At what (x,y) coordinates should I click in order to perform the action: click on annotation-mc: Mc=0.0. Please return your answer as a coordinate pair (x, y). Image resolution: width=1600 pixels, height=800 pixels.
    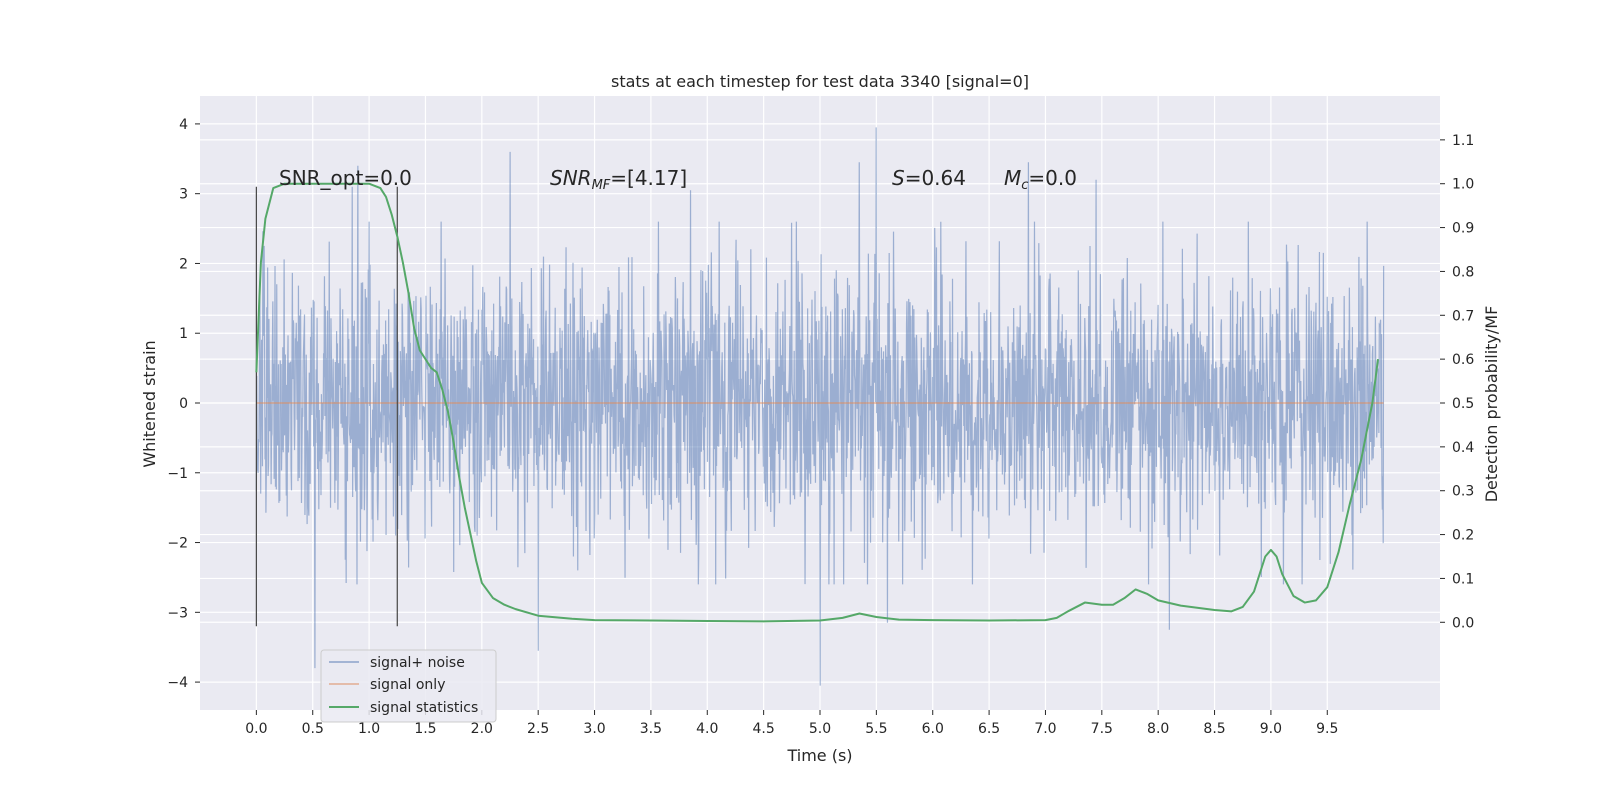
    Looking at the image, I should click on (1040, 179).